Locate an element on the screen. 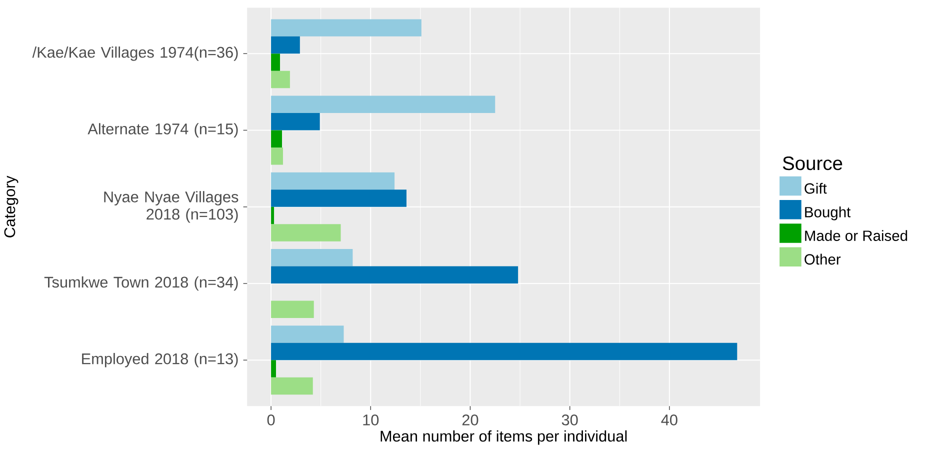  x-tick-label: 20 is located at coordinates (470, 420).